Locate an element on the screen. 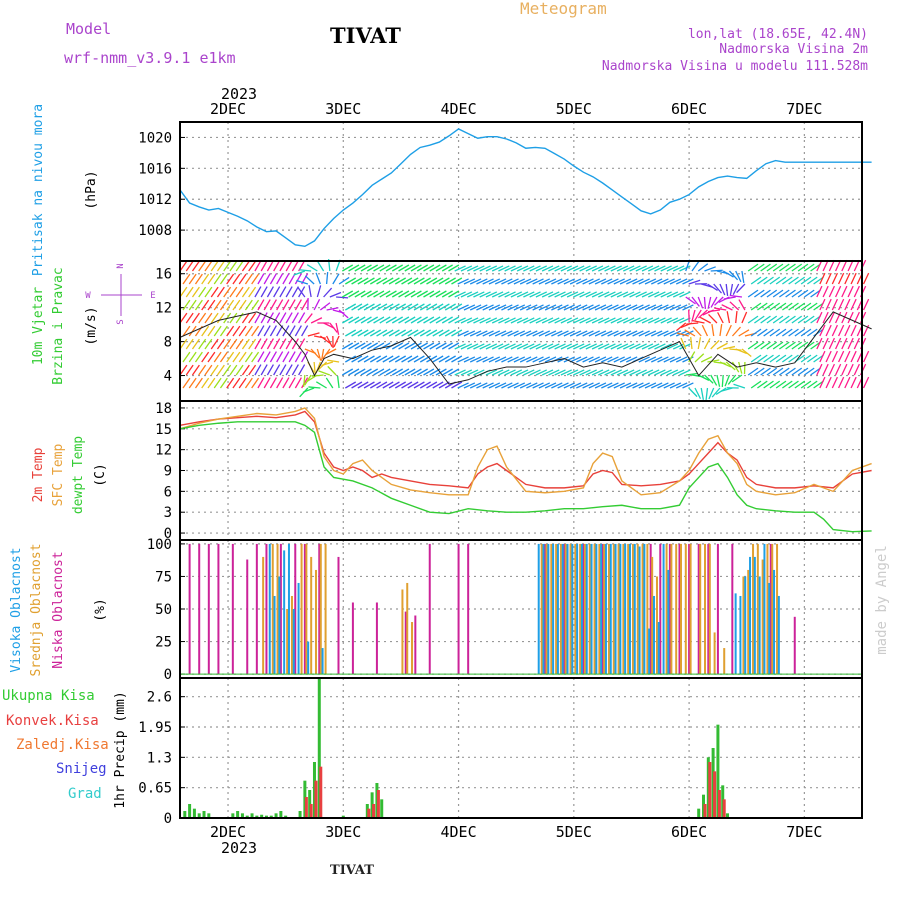 Image resolution: width=900 pixels, height=900 pixels. y-tick-label: 50 is located at coordinates (163, 610).